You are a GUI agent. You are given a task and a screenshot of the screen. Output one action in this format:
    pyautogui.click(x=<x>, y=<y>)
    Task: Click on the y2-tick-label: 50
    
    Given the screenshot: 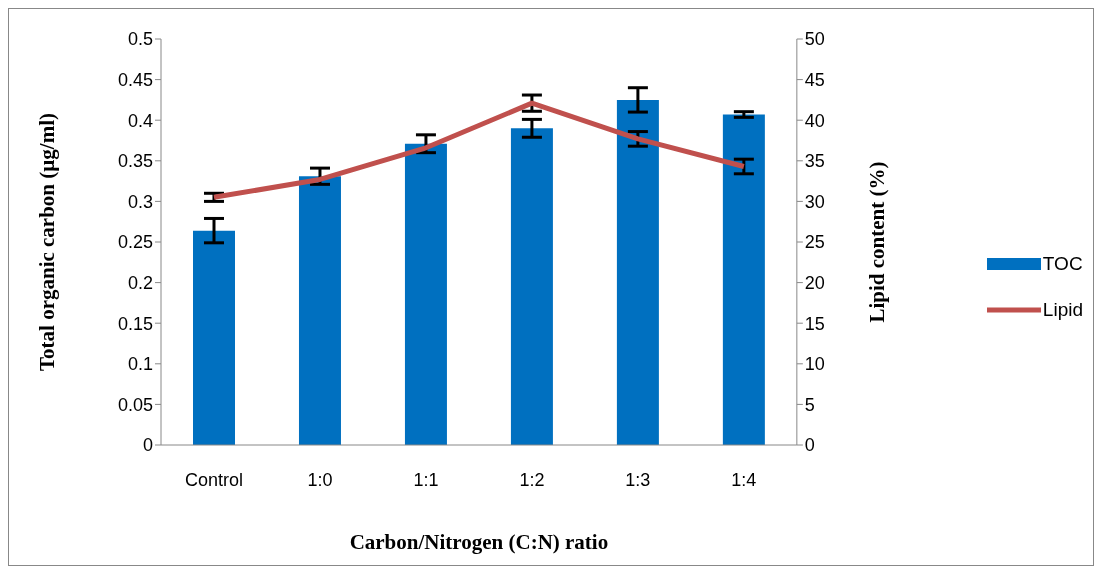 What is the action you would take?
    pyautogui.click(x=814, y=39)
    